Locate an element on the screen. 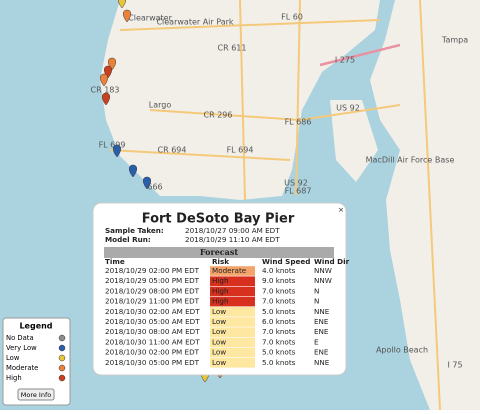 The width and height of the screenshot is (480, 414). value: 2018/10/29 11:10 AM EDT is located at coordinates (232, 239).